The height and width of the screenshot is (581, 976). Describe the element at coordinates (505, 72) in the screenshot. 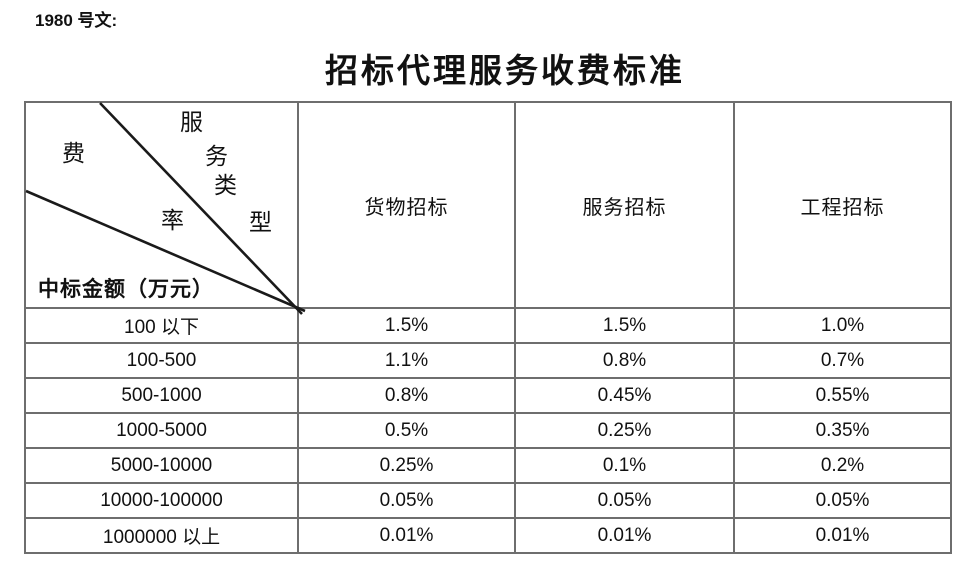

I see `page-title: 招标代理服务收费标准` at that location.